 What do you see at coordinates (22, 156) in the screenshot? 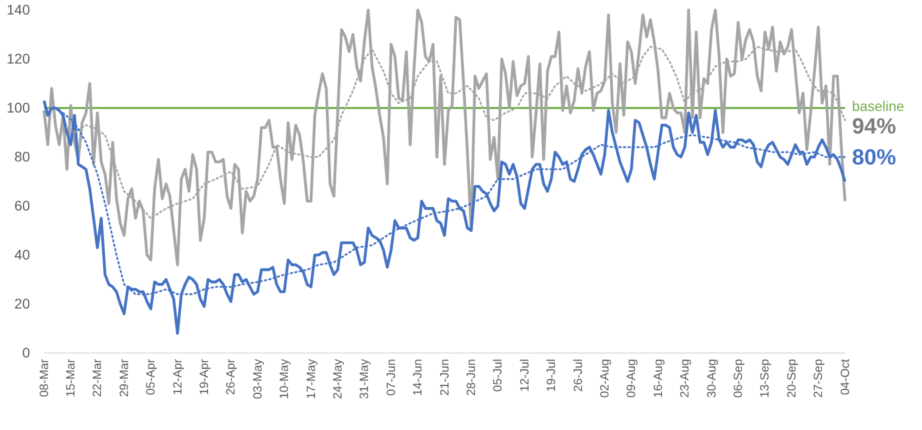
I see `y-tick-label: 80` at bounding box center [22, 156].